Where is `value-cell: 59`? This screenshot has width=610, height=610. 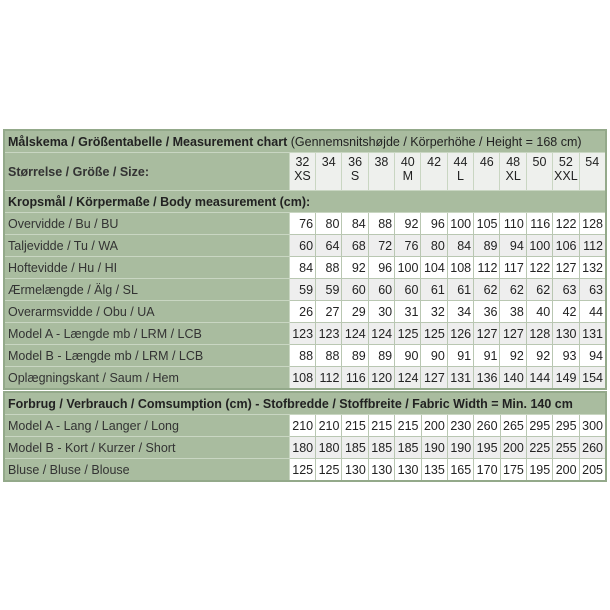 value-cell: 59 is located at coordinates (329, 289).